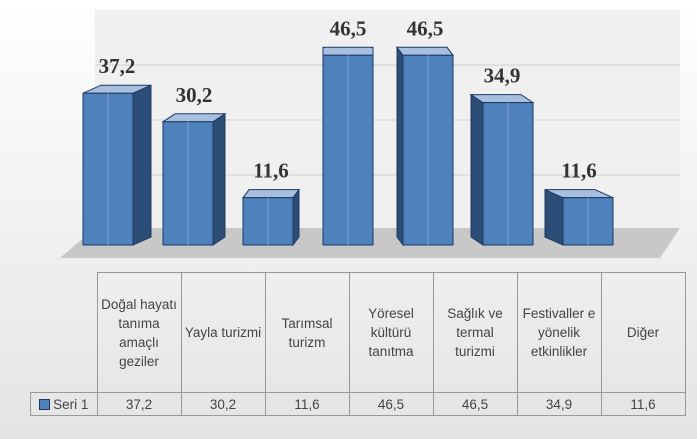 The width and height of the screenshot is (697, 439). I want to click on value-row: Seri 1 37,2 30,2 11,6 46,5 46,5 34,9 11,6, so click(358, 404).